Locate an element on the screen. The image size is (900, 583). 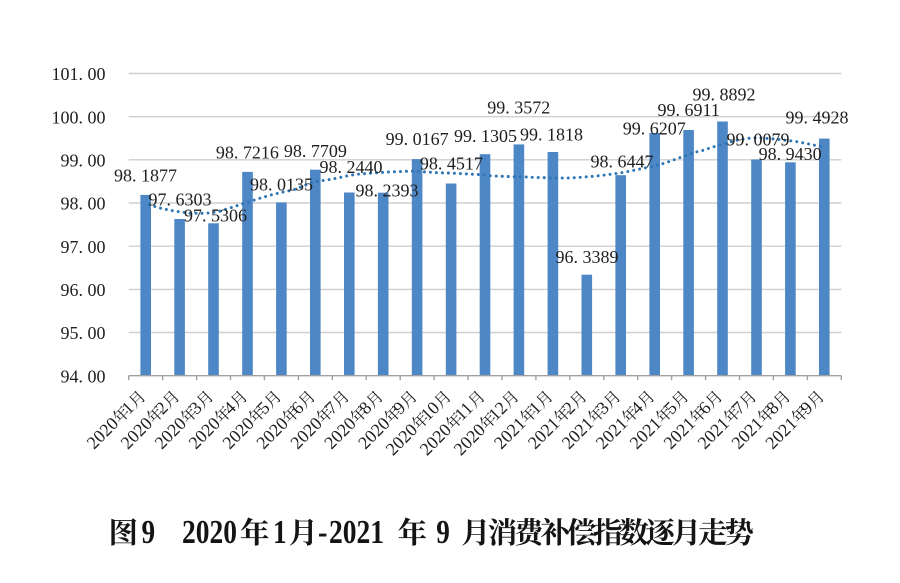
svg-text: 98. 7709 is located at coordinates (315, 151).